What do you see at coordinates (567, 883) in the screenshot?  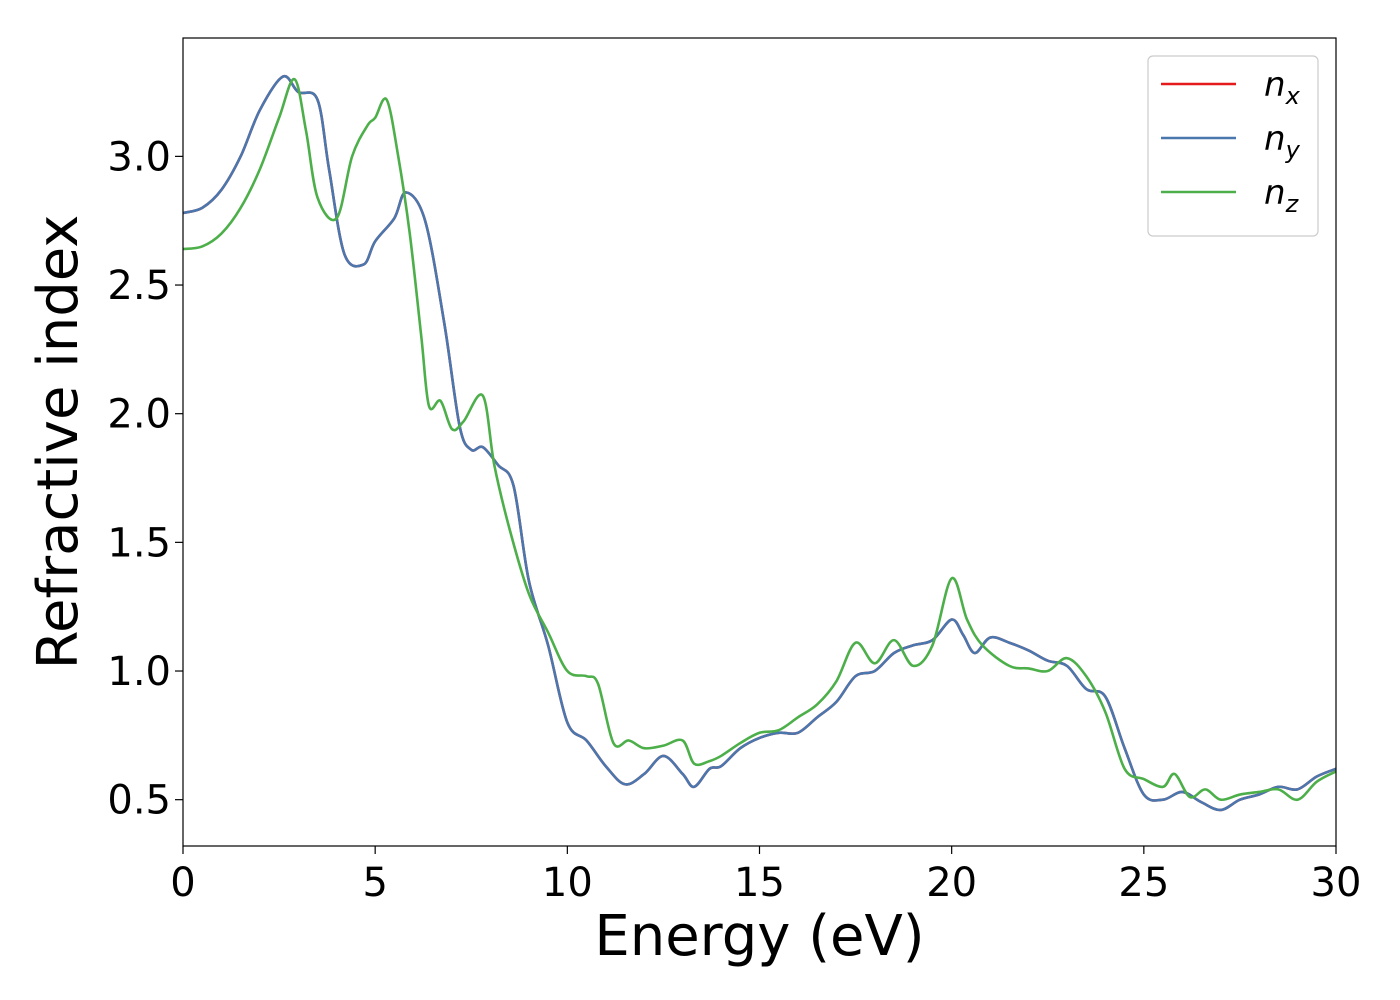 I see `x-tick-label: 10` at bounding box center [567, 883].